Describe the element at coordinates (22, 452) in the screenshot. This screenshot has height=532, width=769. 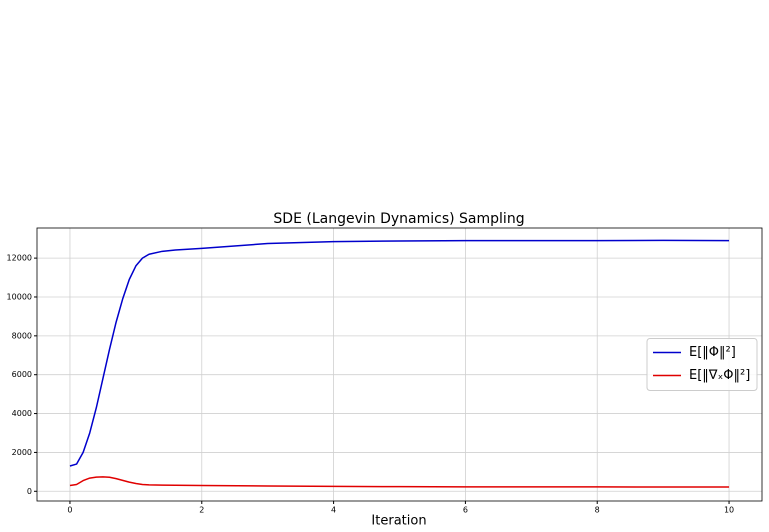
I see `y-tick-label: 2000` at that location.